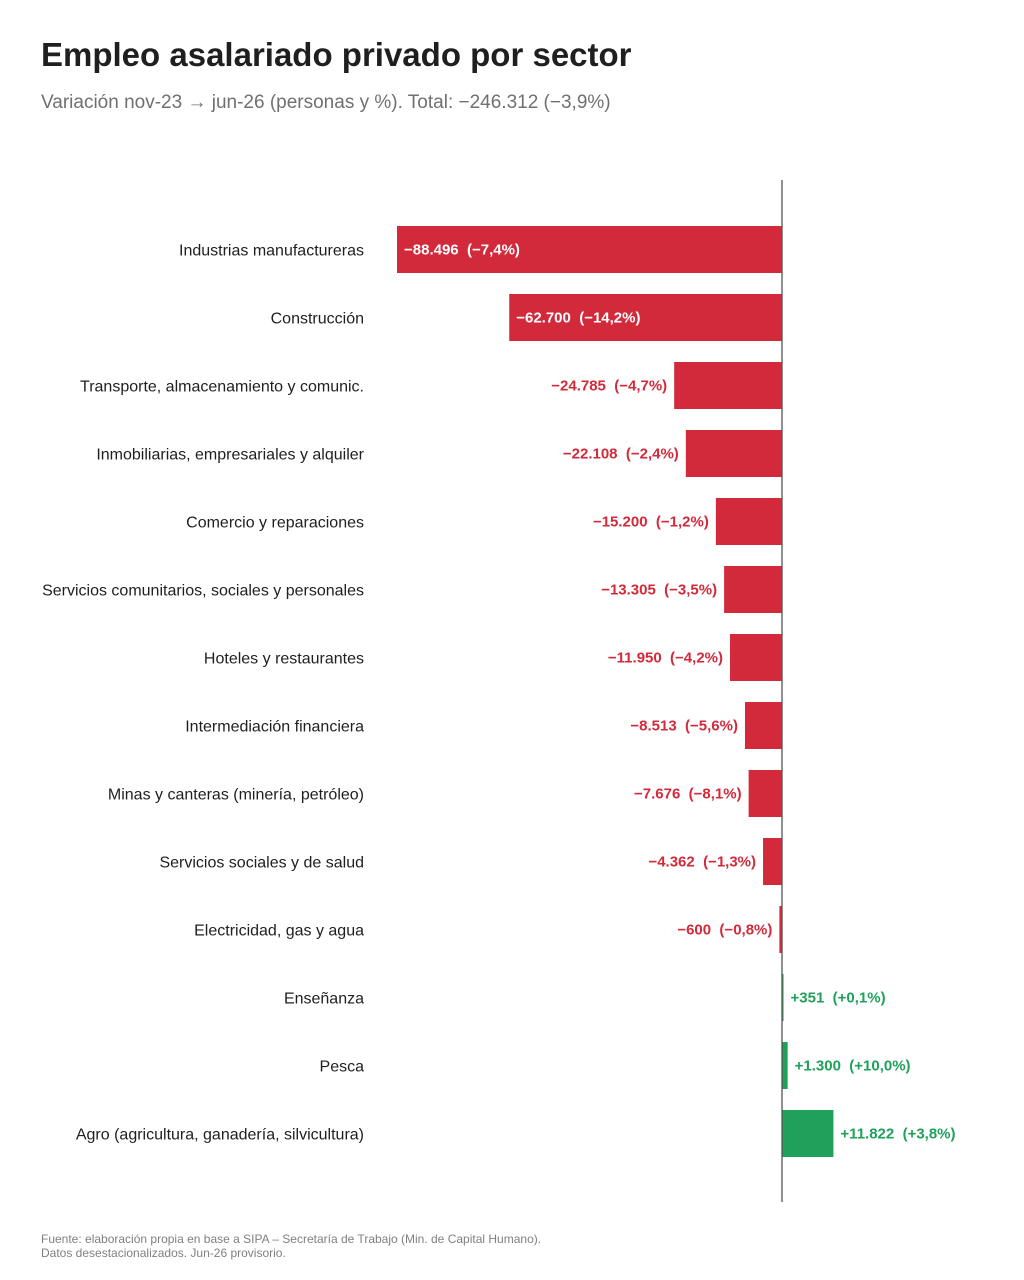  What do you see at coordinates (897, 1134) in the screenshot?
I see `data-label: +11.822 (+3,8%)` at bounding box center [897, 1134].